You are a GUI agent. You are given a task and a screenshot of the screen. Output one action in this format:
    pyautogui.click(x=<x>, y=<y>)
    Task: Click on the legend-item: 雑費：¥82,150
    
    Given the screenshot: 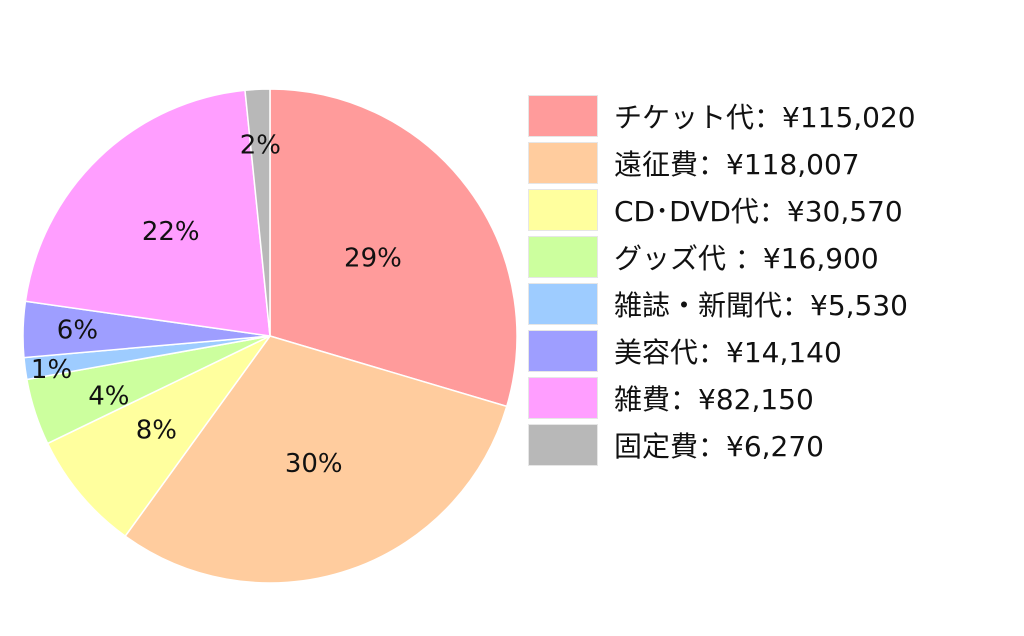 What is the action you would take?
    pyautogui.click(x=763, y=397)
    